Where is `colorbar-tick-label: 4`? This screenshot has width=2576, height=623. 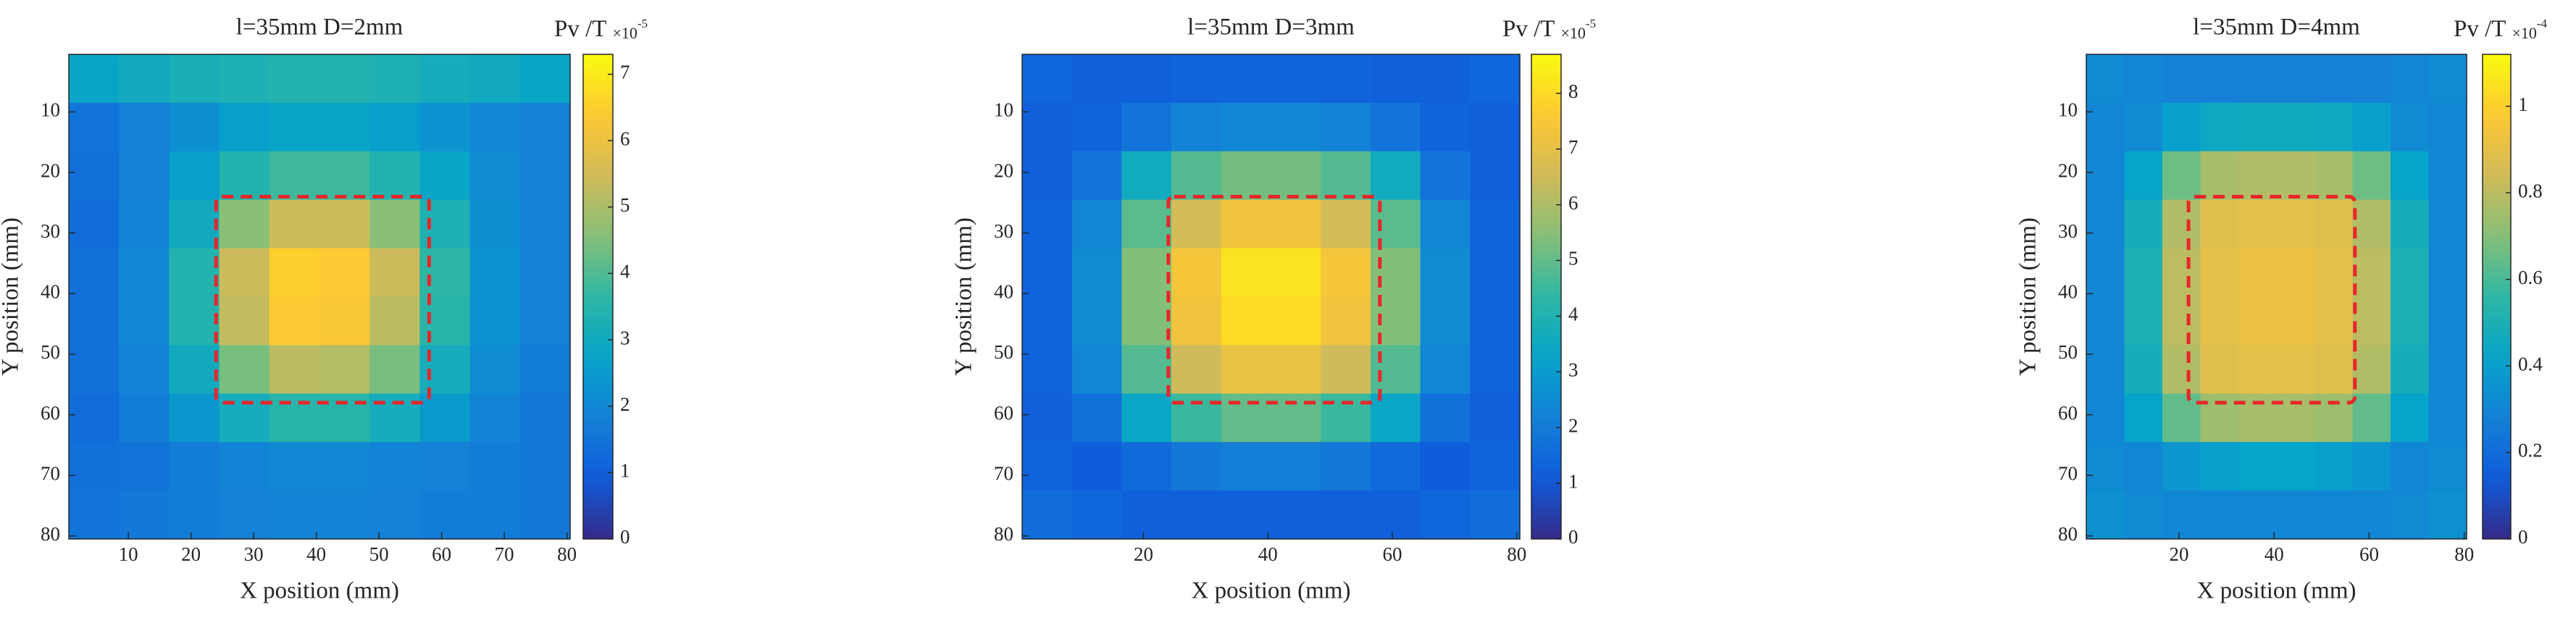 colorbar-tick-label: 4 is located at coordinates (1573, 314).